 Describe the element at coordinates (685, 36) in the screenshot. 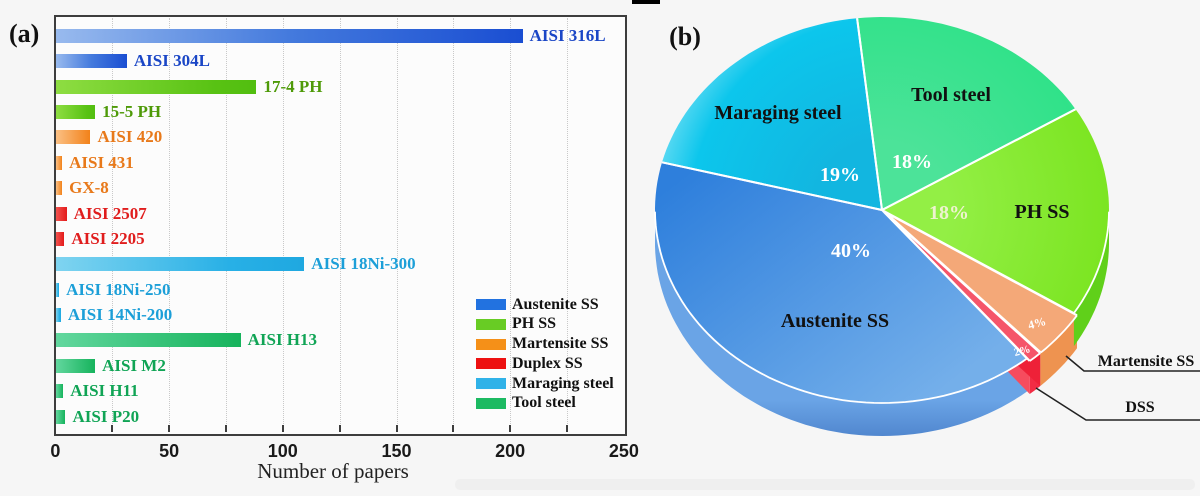

I see `svg-text: (b)` at that location.